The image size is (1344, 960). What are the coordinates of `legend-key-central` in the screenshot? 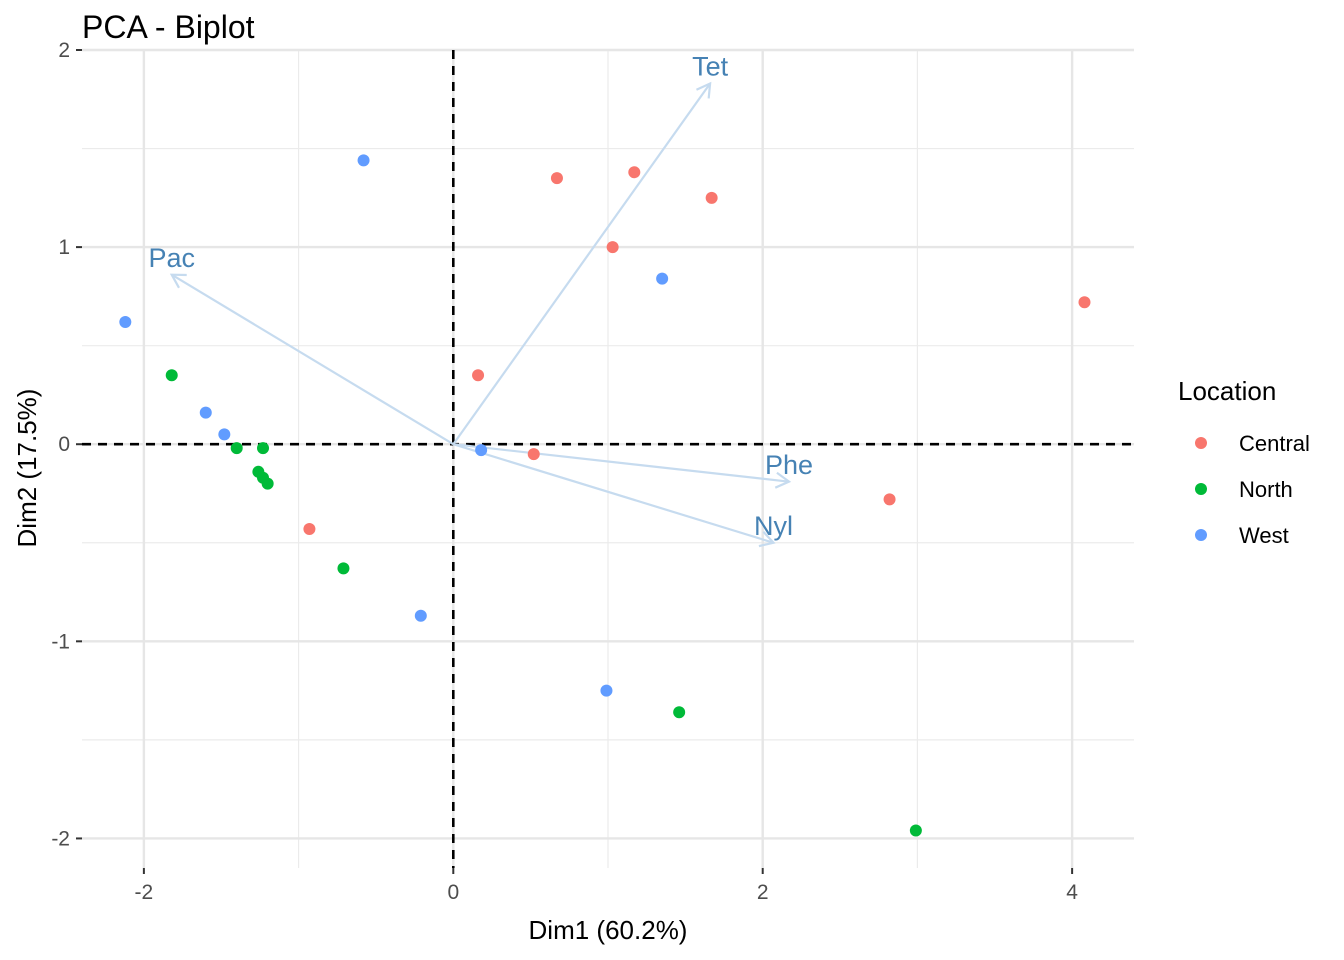 It's located at (1201, 443).